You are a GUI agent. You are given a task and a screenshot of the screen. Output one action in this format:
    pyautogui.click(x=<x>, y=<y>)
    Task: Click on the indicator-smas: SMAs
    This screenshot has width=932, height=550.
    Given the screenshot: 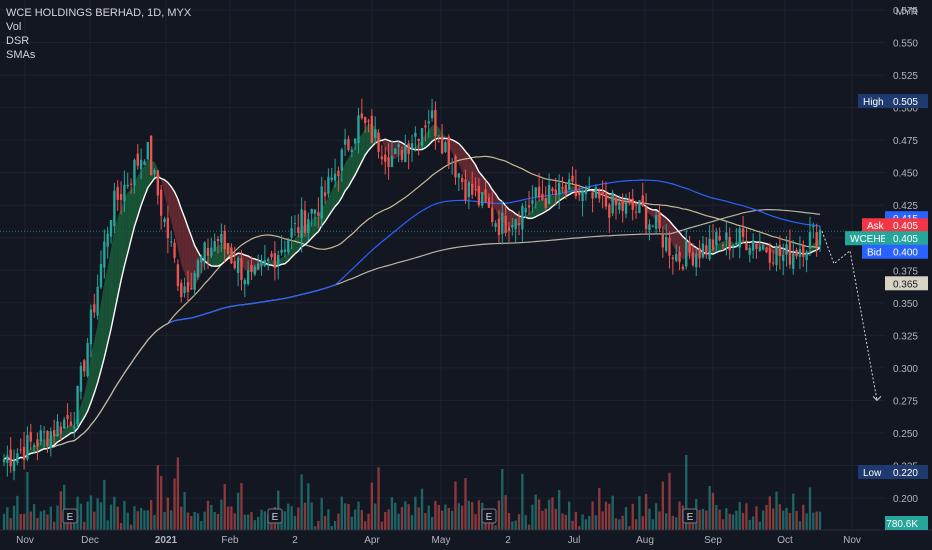 What is the action you would take?
    pyautogui.click(x=21, y=55)
    